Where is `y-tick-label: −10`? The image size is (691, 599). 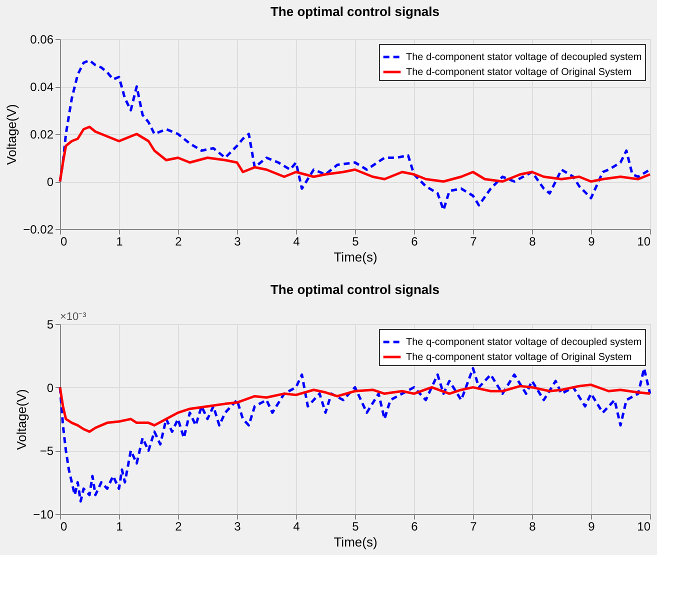
y-tick-label: −10 is located at coordinates (43, 515).